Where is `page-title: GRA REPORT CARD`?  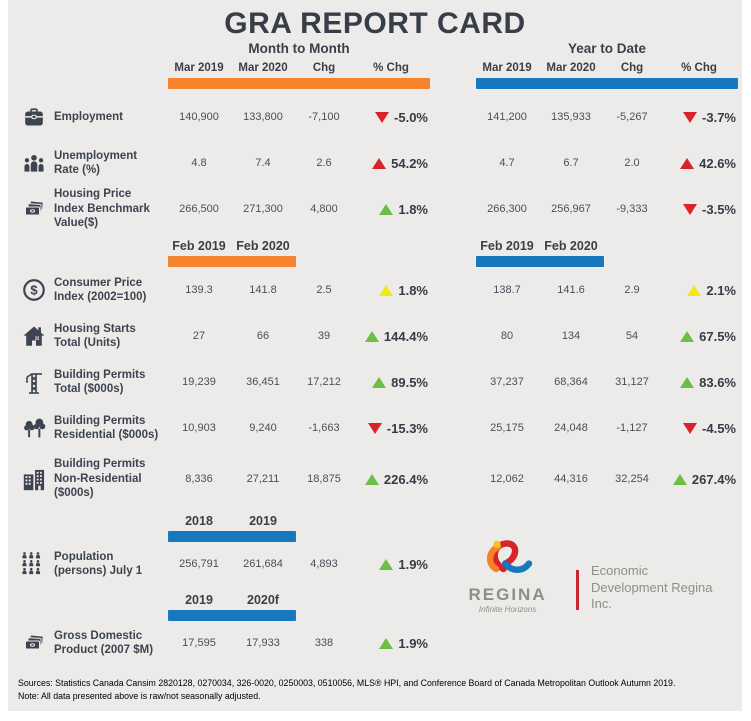 page-title: GRA REPORT CARD is located at coordinates (375, 23).